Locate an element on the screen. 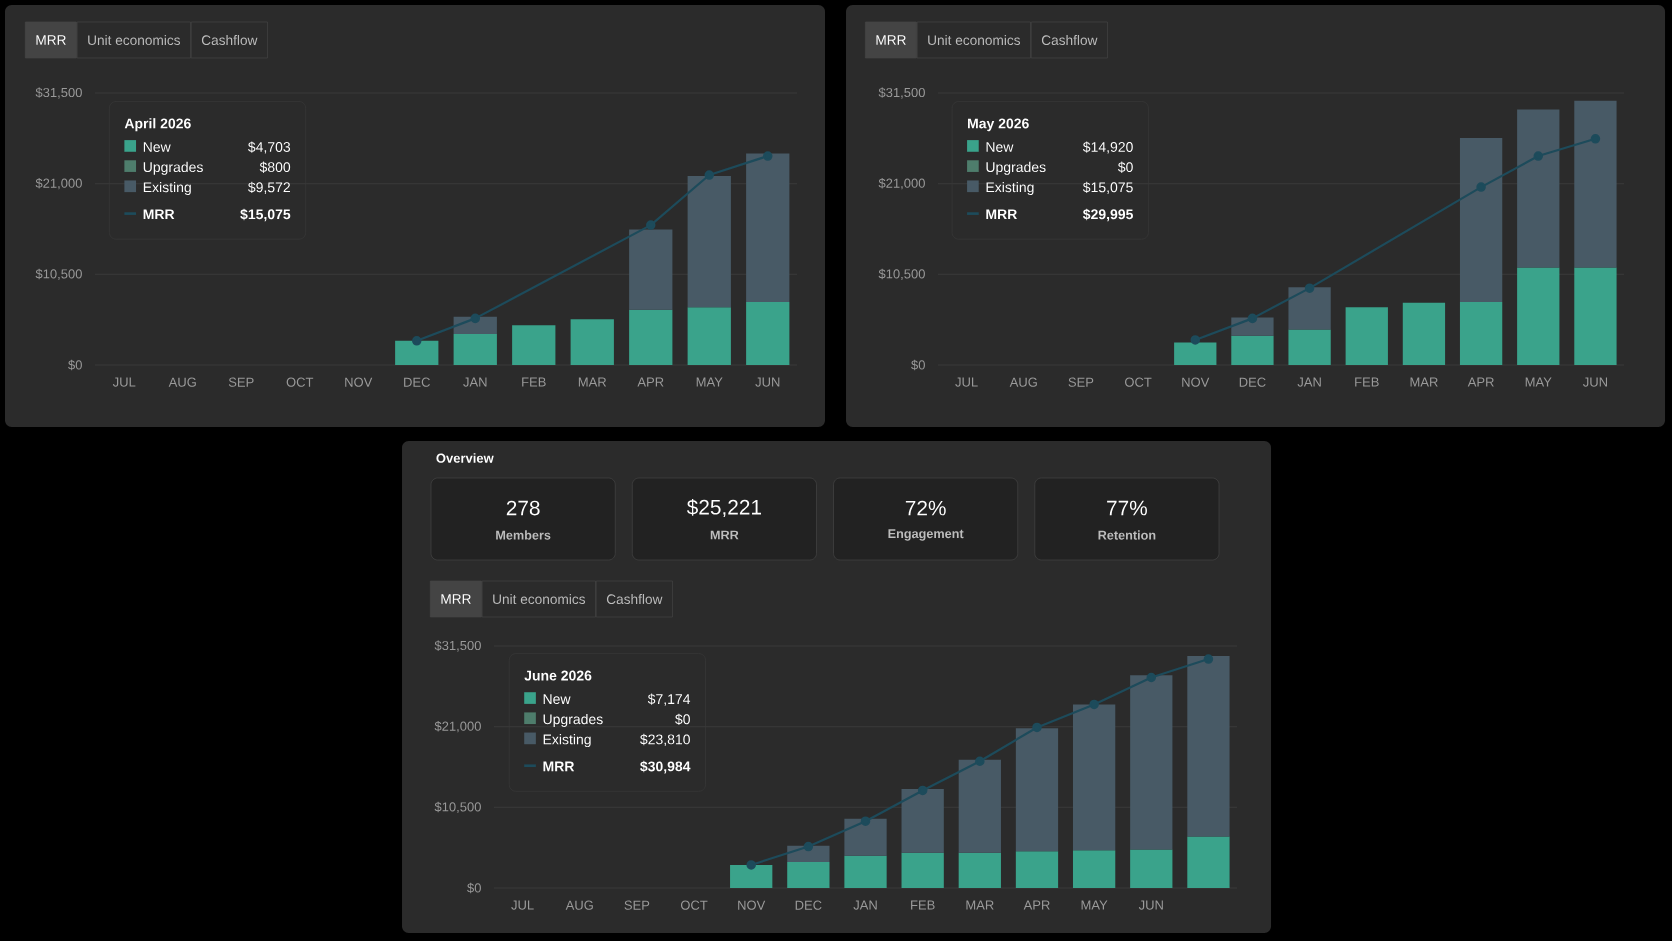 This screenshot has height=941, width=1672. x-tick-label: FEB is located at coordinates (923, 905).